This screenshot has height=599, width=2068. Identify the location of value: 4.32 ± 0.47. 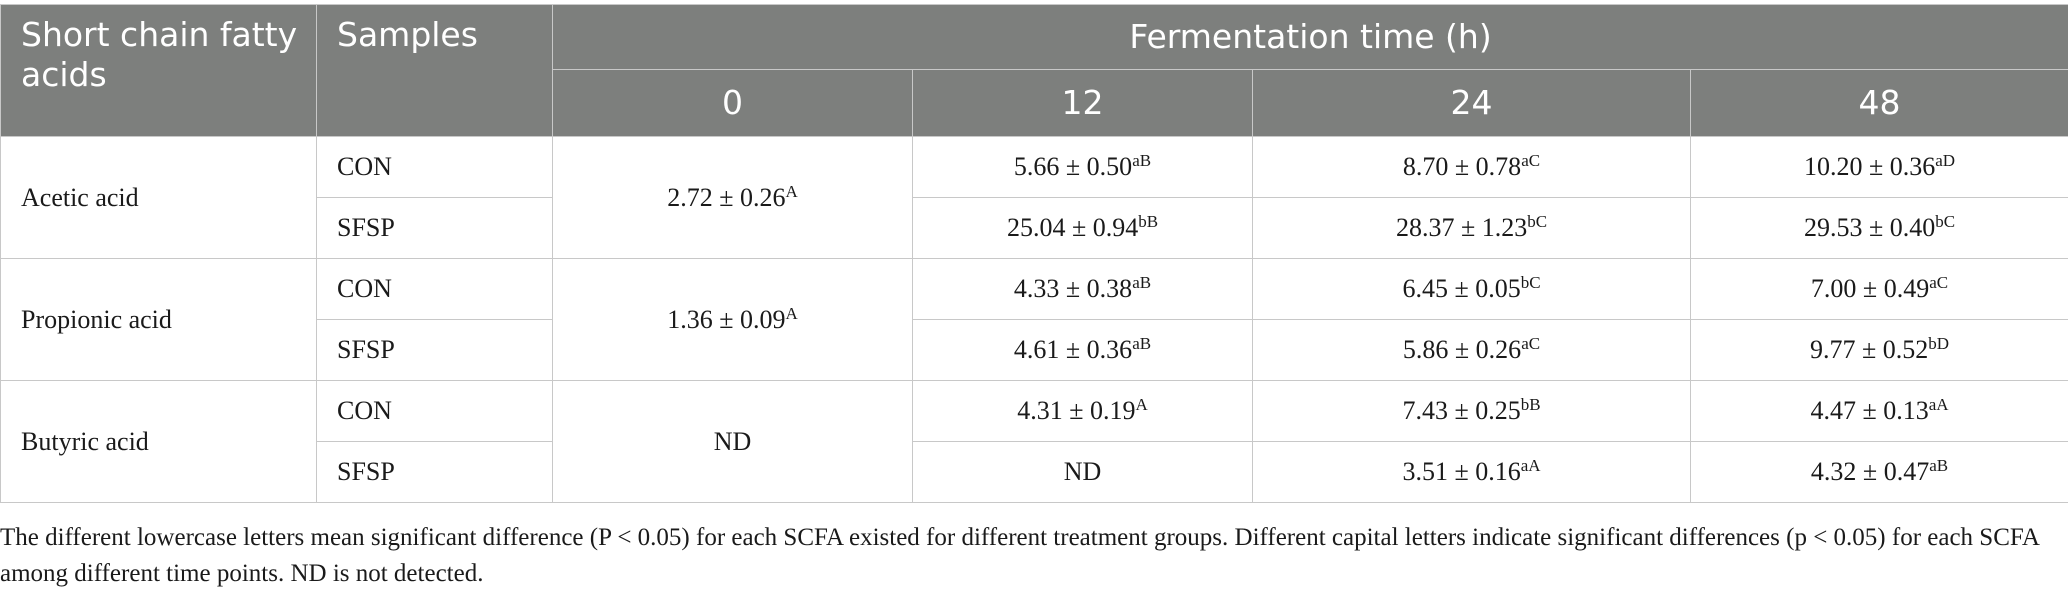
(1870, 471).